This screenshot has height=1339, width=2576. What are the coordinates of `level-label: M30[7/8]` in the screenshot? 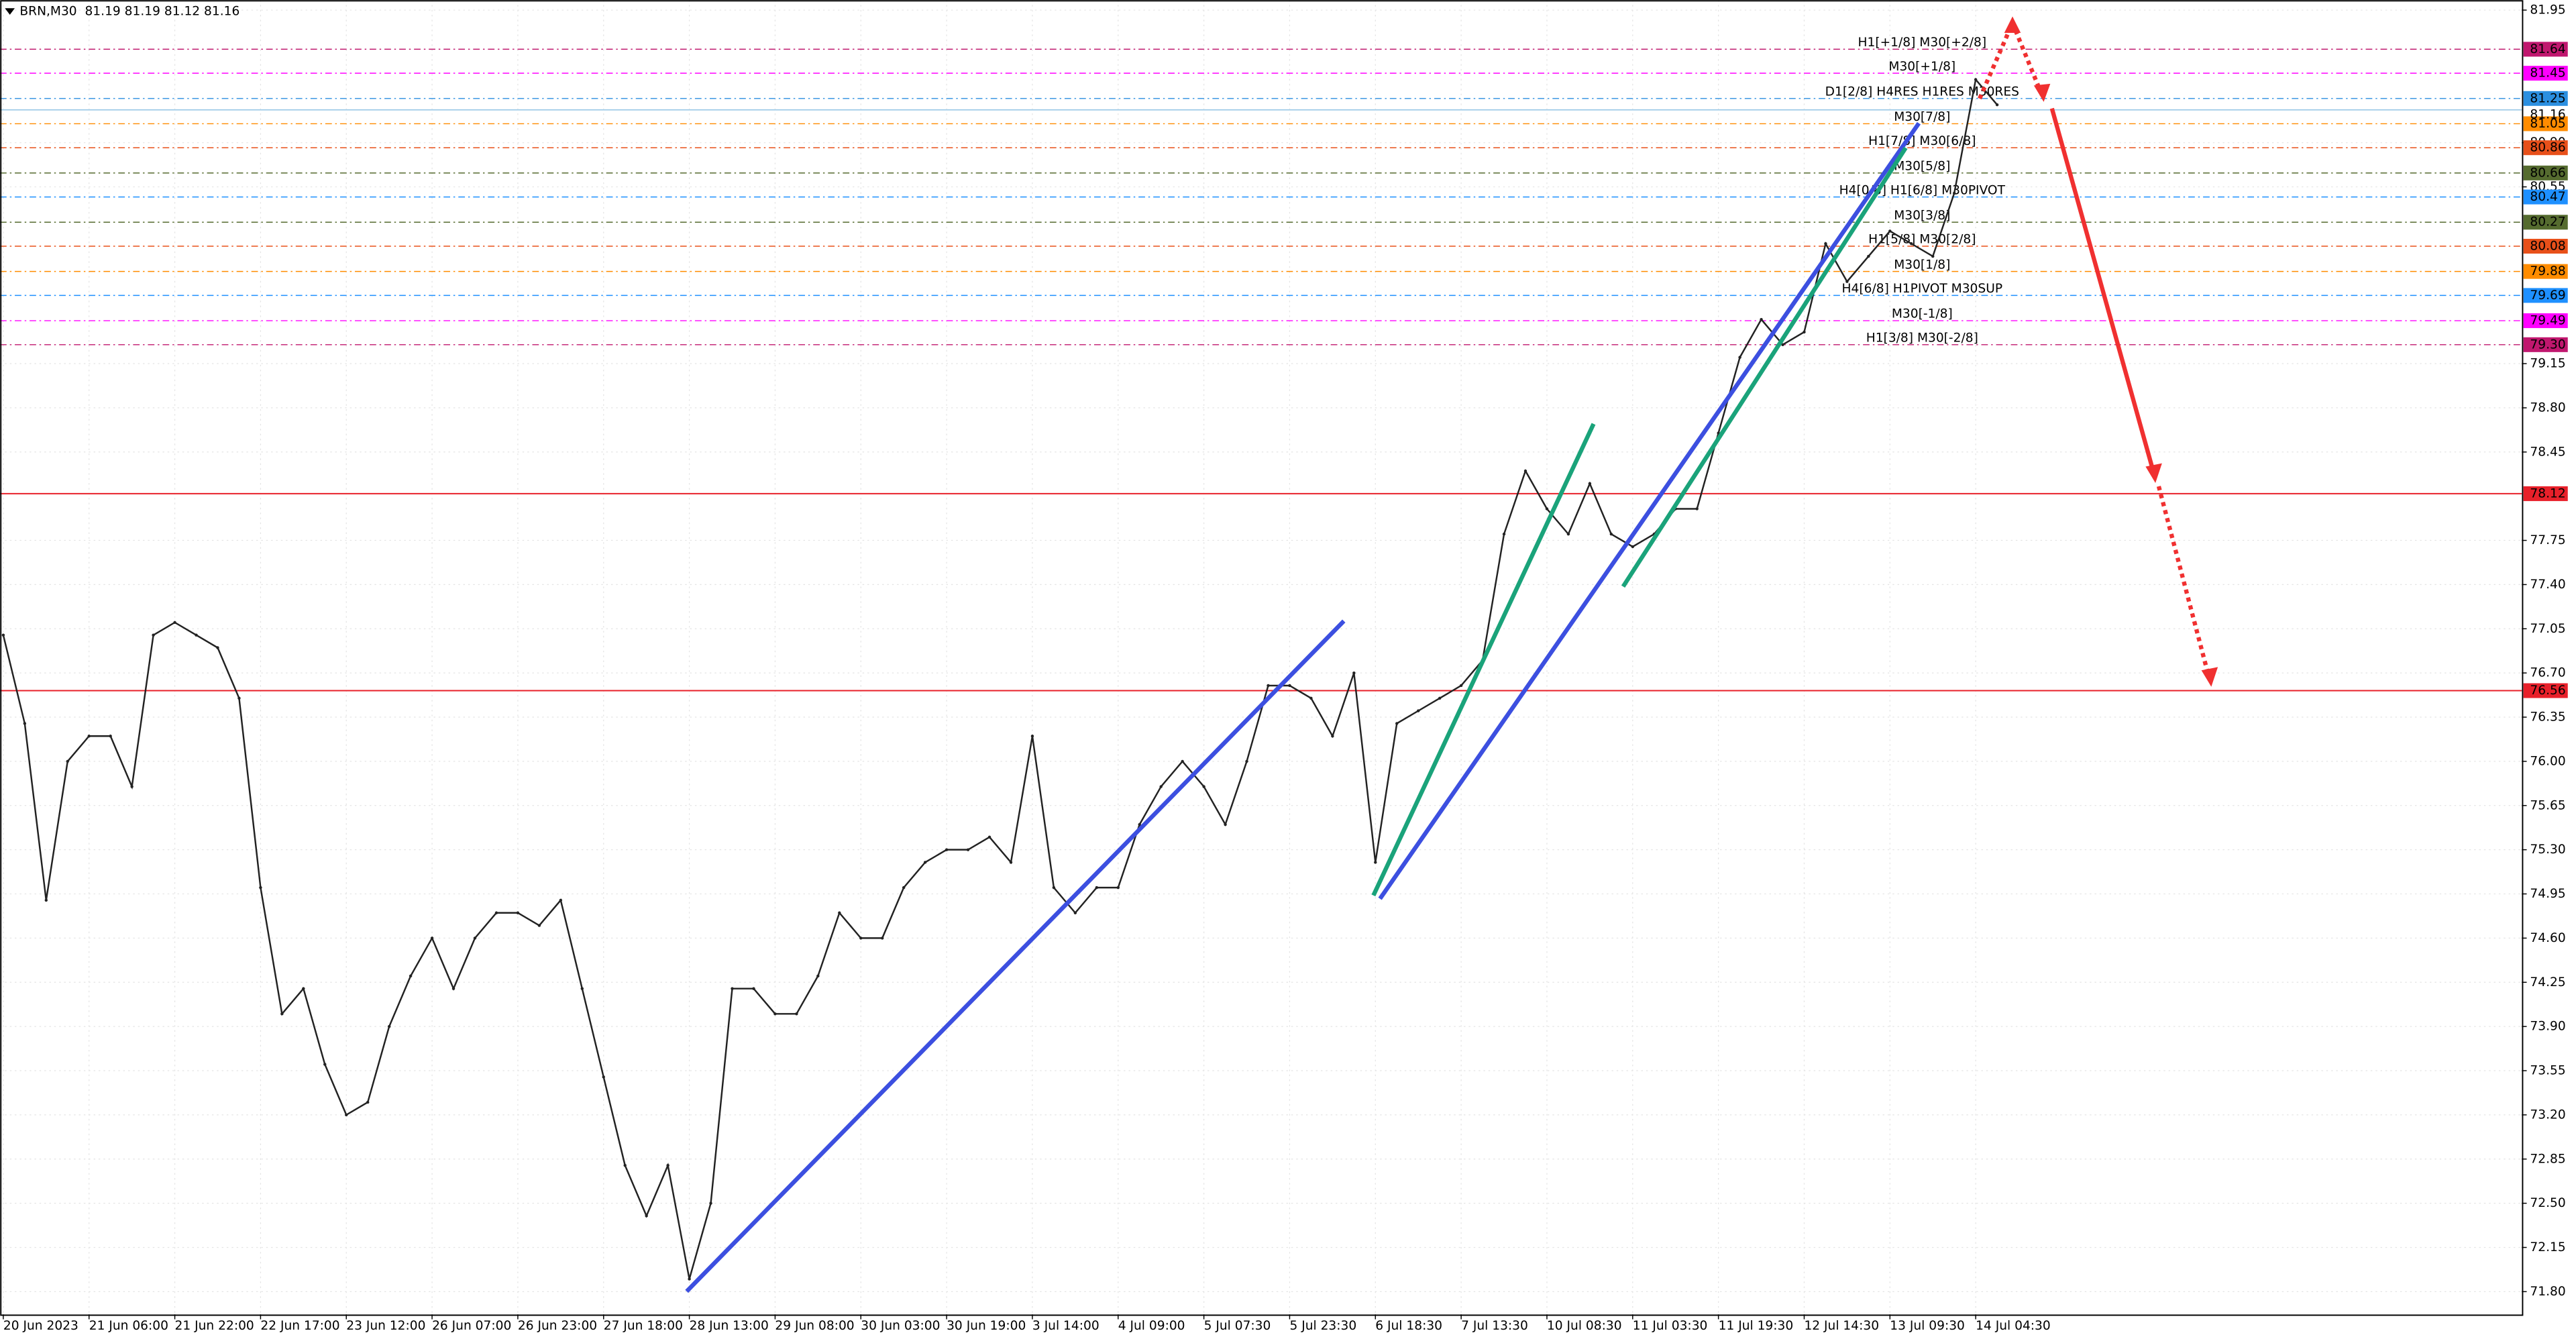 It's located at (1922, 117).